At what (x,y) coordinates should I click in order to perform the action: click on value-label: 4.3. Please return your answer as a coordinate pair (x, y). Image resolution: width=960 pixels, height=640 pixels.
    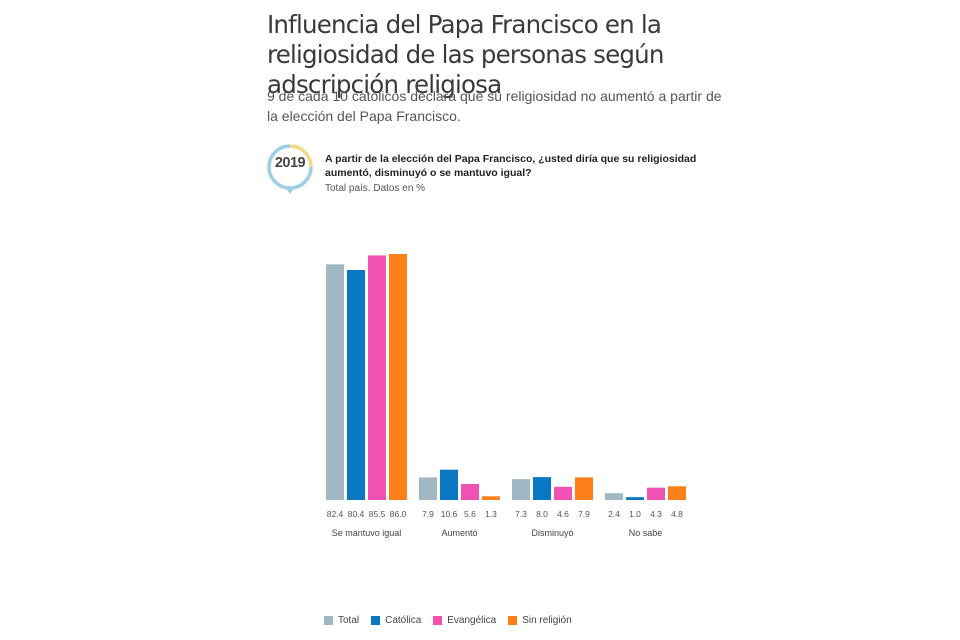
    Looking at the image, I should click on (656, 514).